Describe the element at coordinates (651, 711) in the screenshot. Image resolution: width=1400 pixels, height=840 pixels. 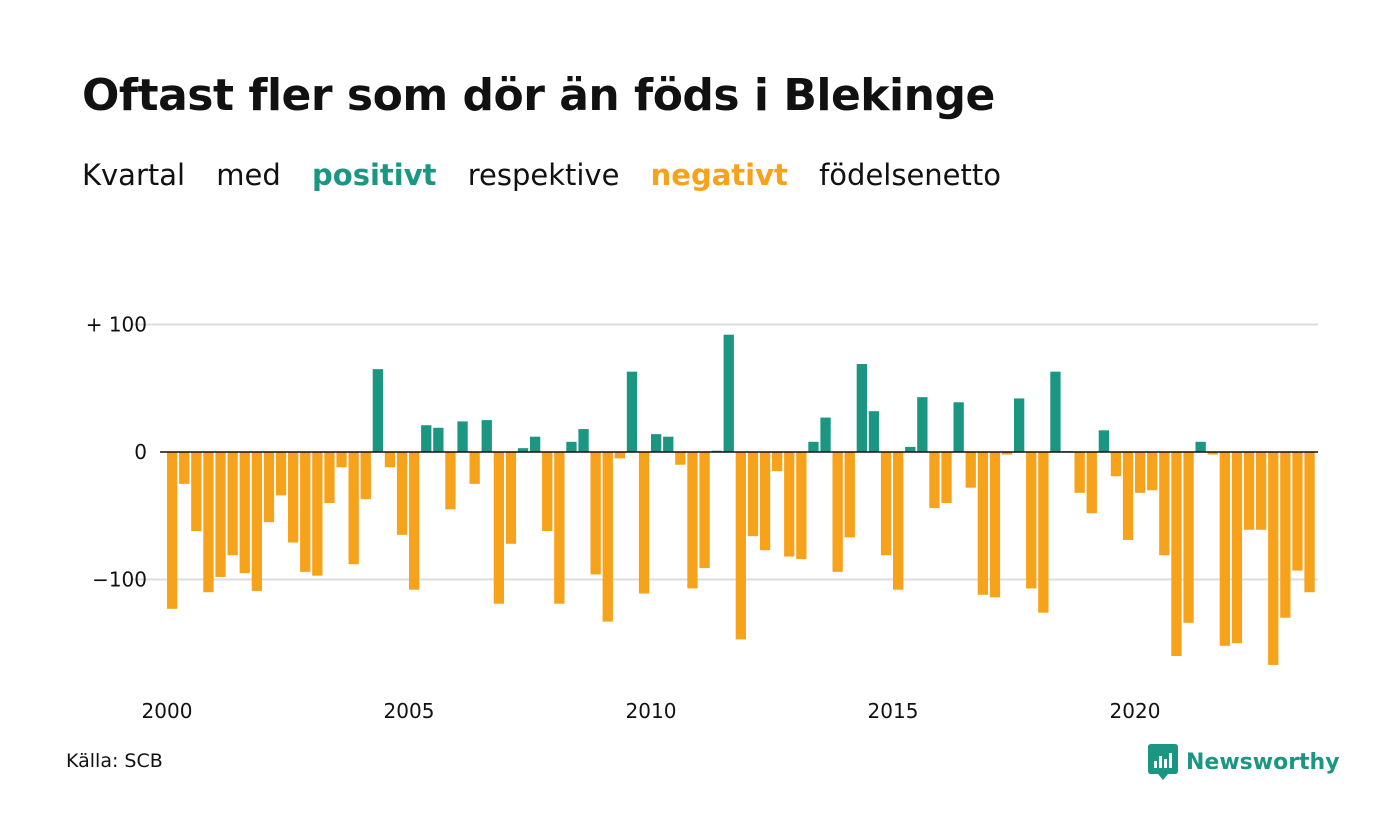
I see `x-tick-label: 2010` at that location.